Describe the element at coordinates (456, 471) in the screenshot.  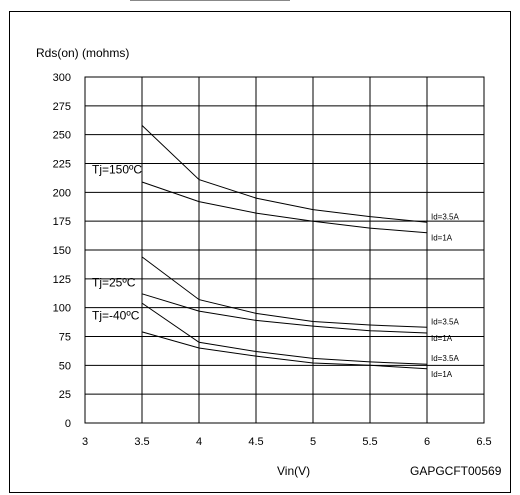
I see `figure-code: GAPGCFT00569` at that location.